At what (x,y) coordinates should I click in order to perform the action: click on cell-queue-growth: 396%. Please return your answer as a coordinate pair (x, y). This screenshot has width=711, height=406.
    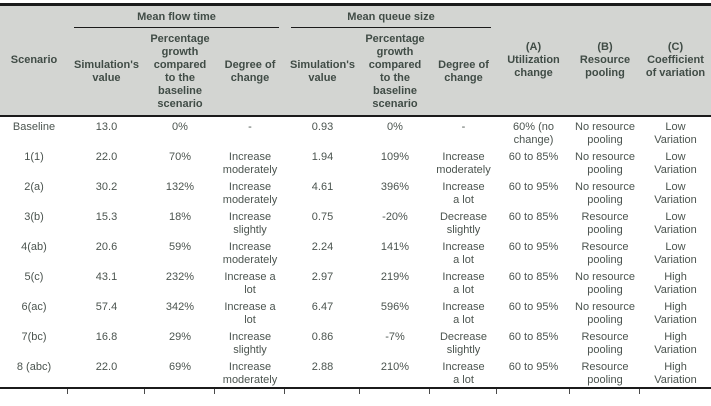
    Looking at the image, I should click on (395, 192).